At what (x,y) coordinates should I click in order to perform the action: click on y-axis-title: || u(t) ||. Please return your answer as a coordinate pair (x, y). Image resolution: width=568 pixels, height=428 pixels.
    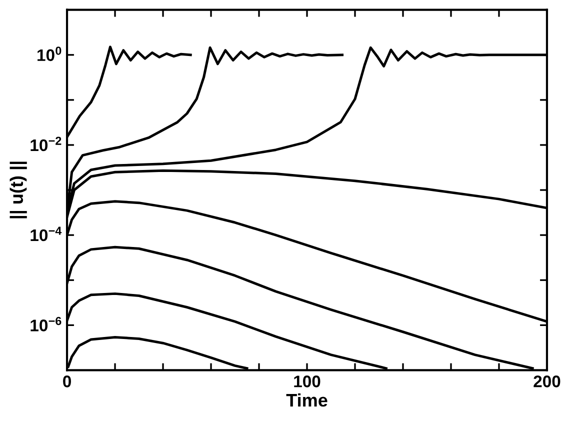
    Looking at the image, I should click on (18, 190).